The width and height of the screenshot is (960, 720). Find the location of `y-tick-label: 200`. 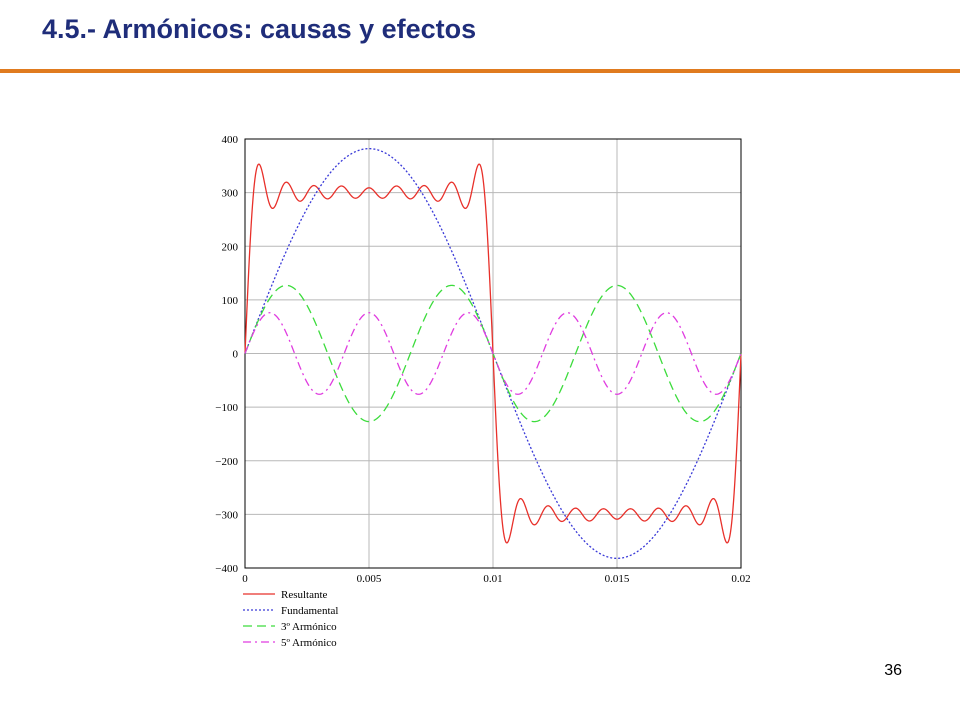

y-tick-label: 200 is located at coordinates (230, 247).